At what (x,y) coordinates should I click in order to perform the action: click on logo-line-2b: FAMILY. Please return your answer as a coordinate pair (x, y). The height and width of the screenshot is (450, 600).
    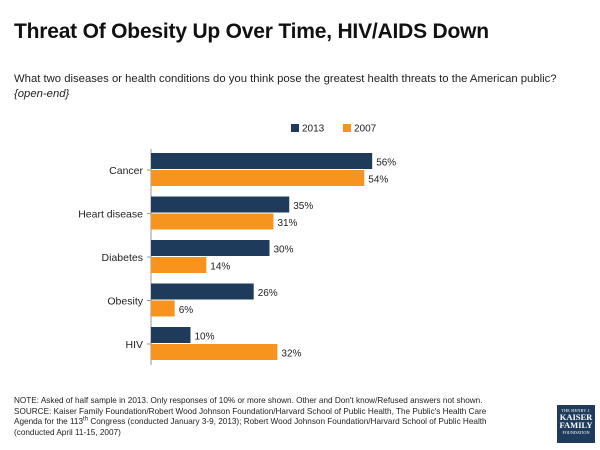
    Looking at the image, I should click on (576, 425).